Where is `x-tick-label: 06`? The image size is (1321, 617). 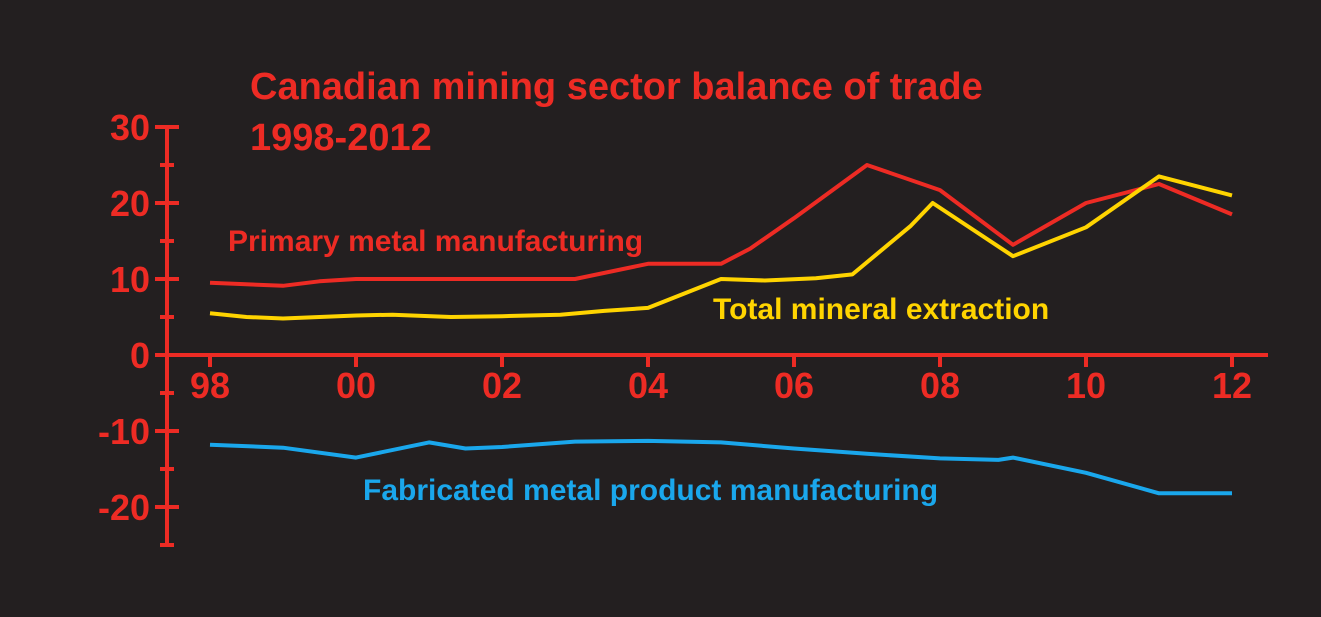
x-tick-label: 06 is located at coordinates (794, 385).